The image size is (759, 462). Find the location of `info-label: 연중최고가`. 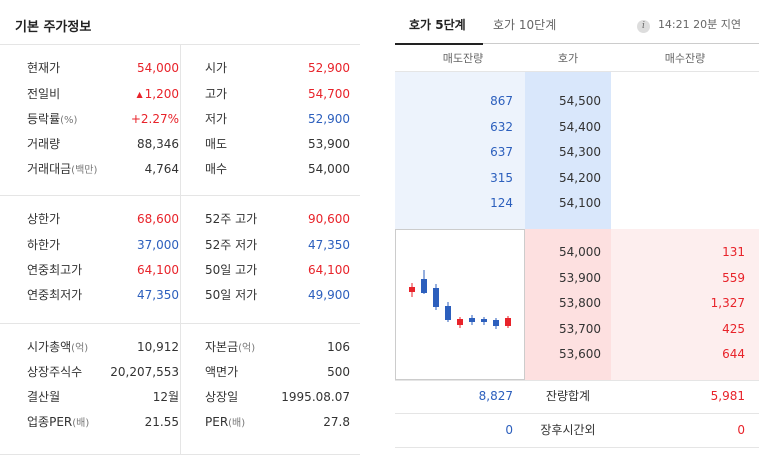

info-label: 연중최고가 is located at coordinates (54, 270).